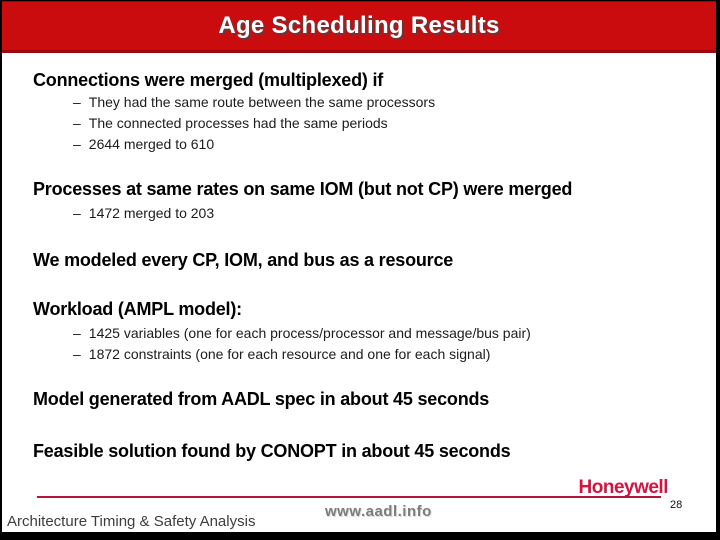 This screenshot has height=540, width=720. What do you see at coordinates (131, 521) in the screenshot?
I see `footer-left-text: Architecture Timing & Safety Analysis` at bounding box center [131, 521].